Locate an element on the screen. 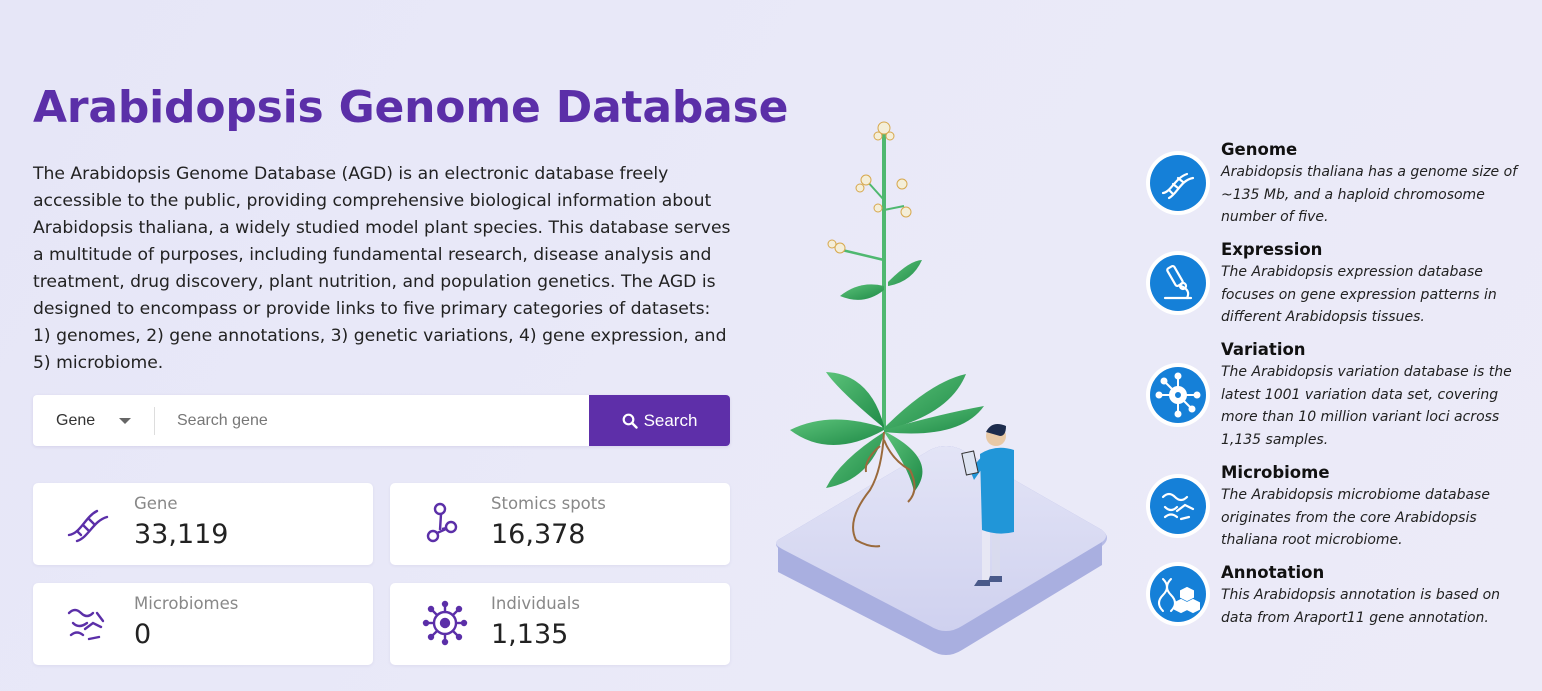 The image size is (1542, 691). stat-card-microbiomes: Microbiomes 0 is located at coordinates (203, 624).